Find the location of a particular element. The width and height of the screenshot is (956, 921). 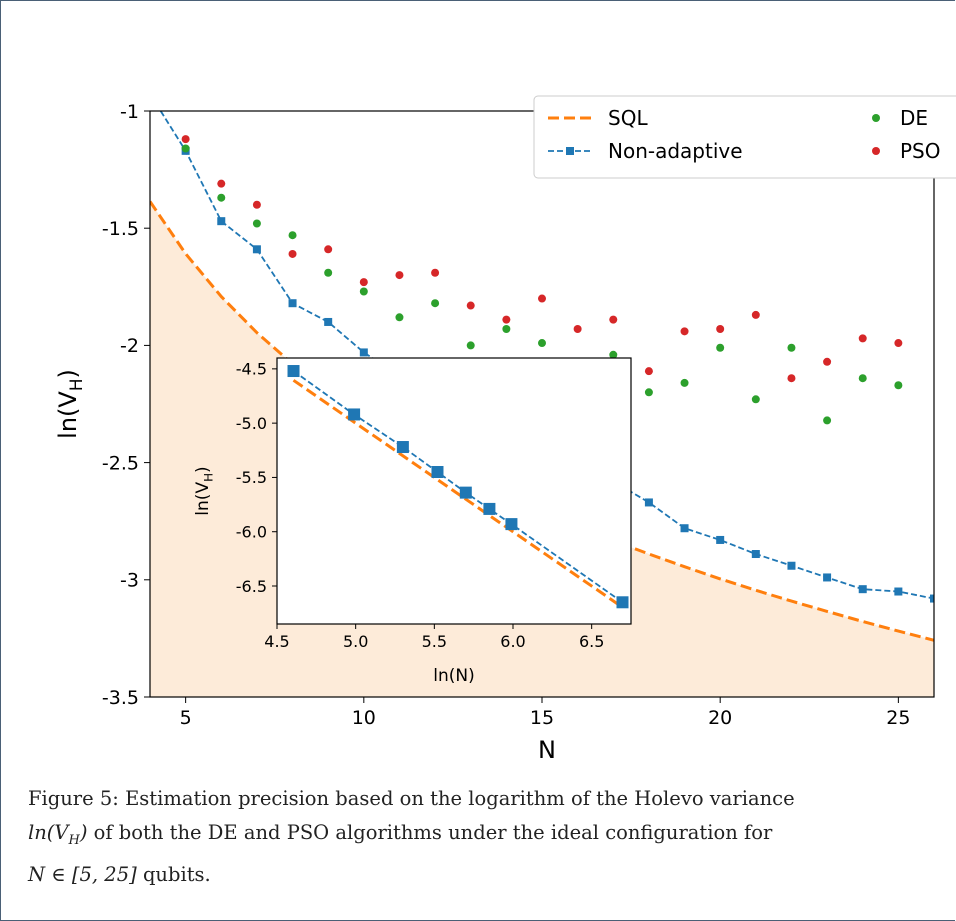

y-tick-label: -2 is located at coordinates (129, 346).